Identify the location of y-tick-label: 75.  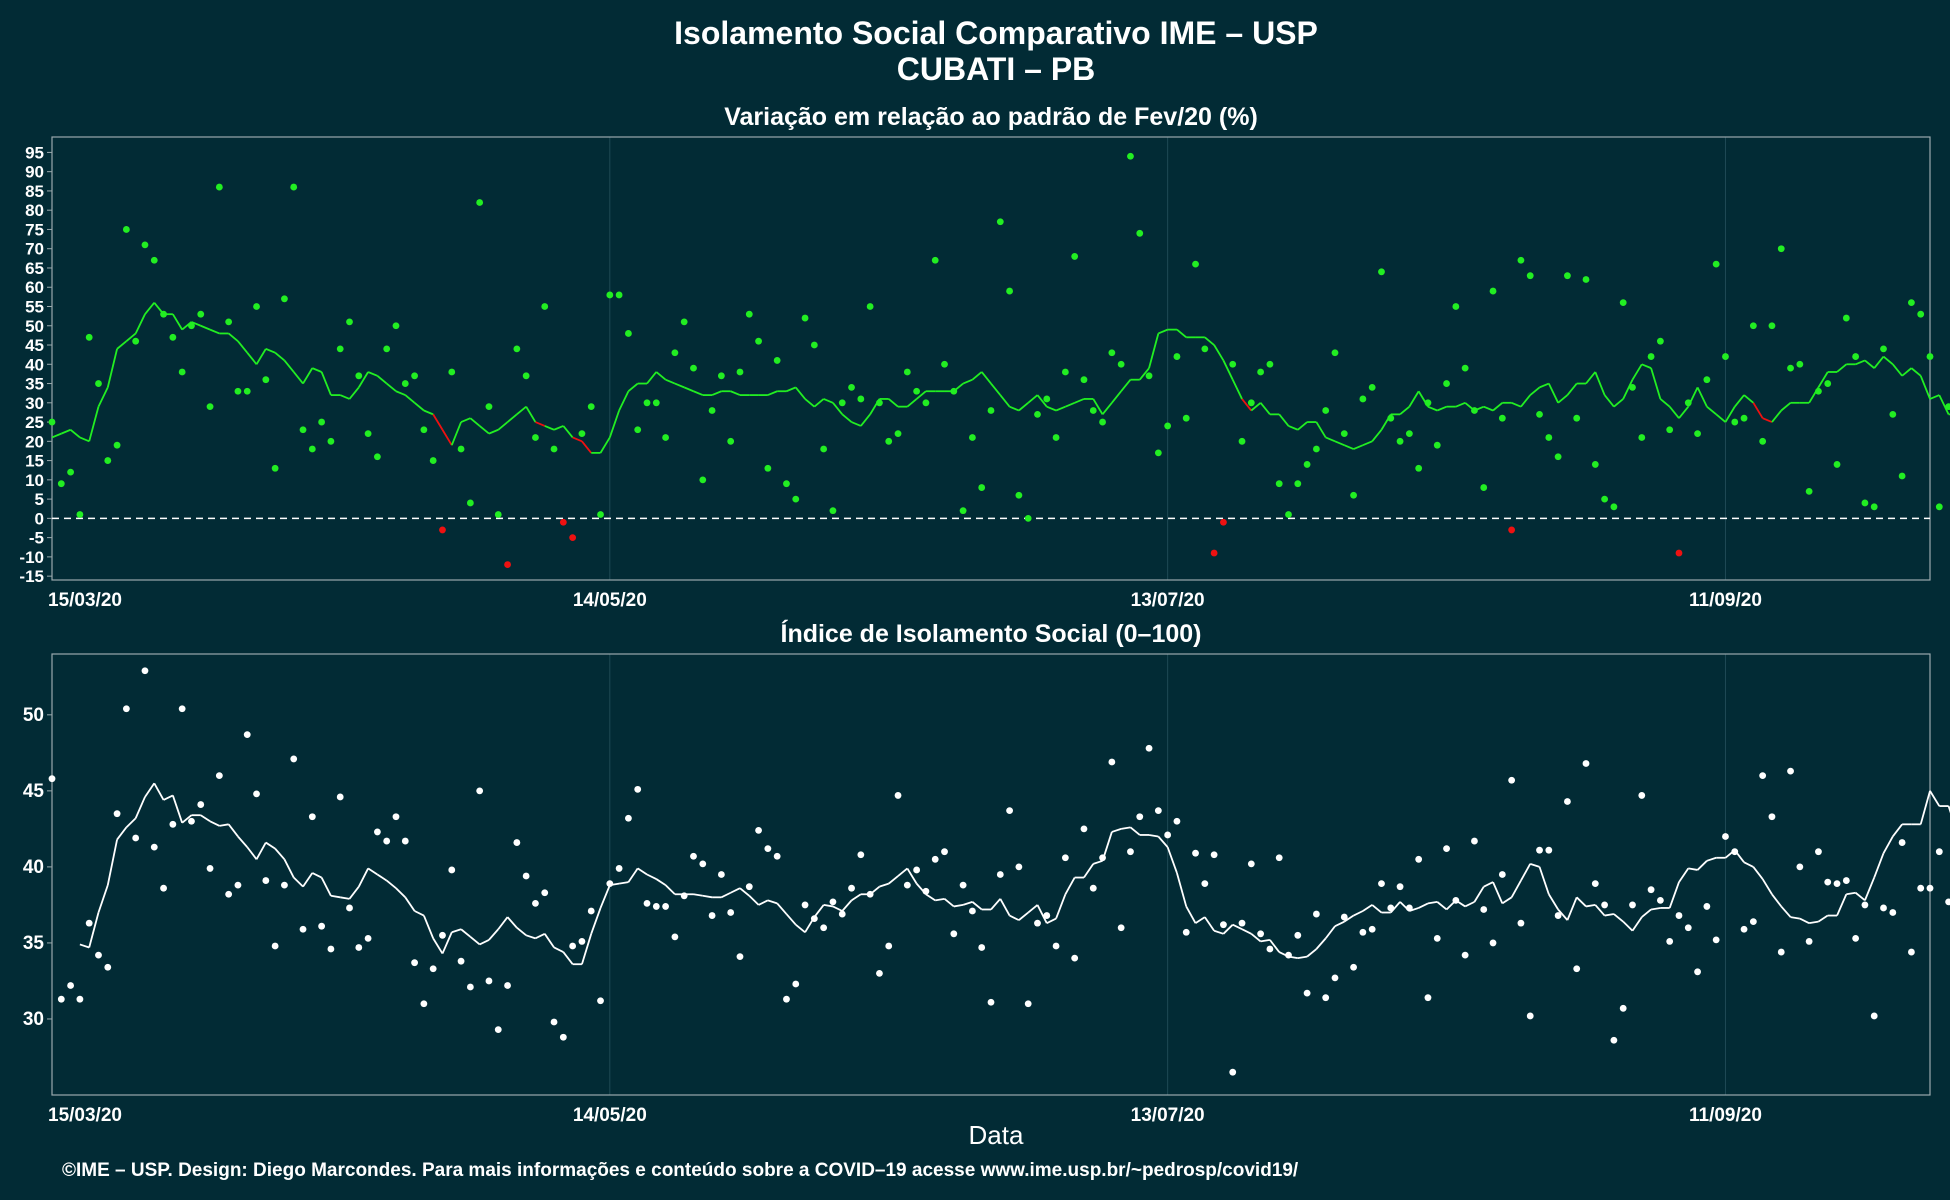
(34, 229).